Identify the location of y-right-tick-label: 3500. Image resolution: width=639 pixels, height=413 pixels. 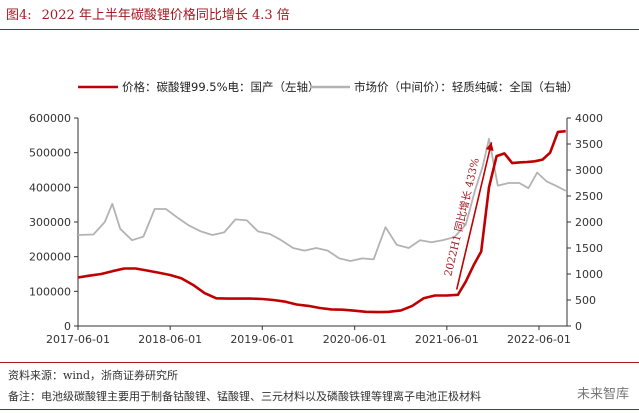
(589, 144).